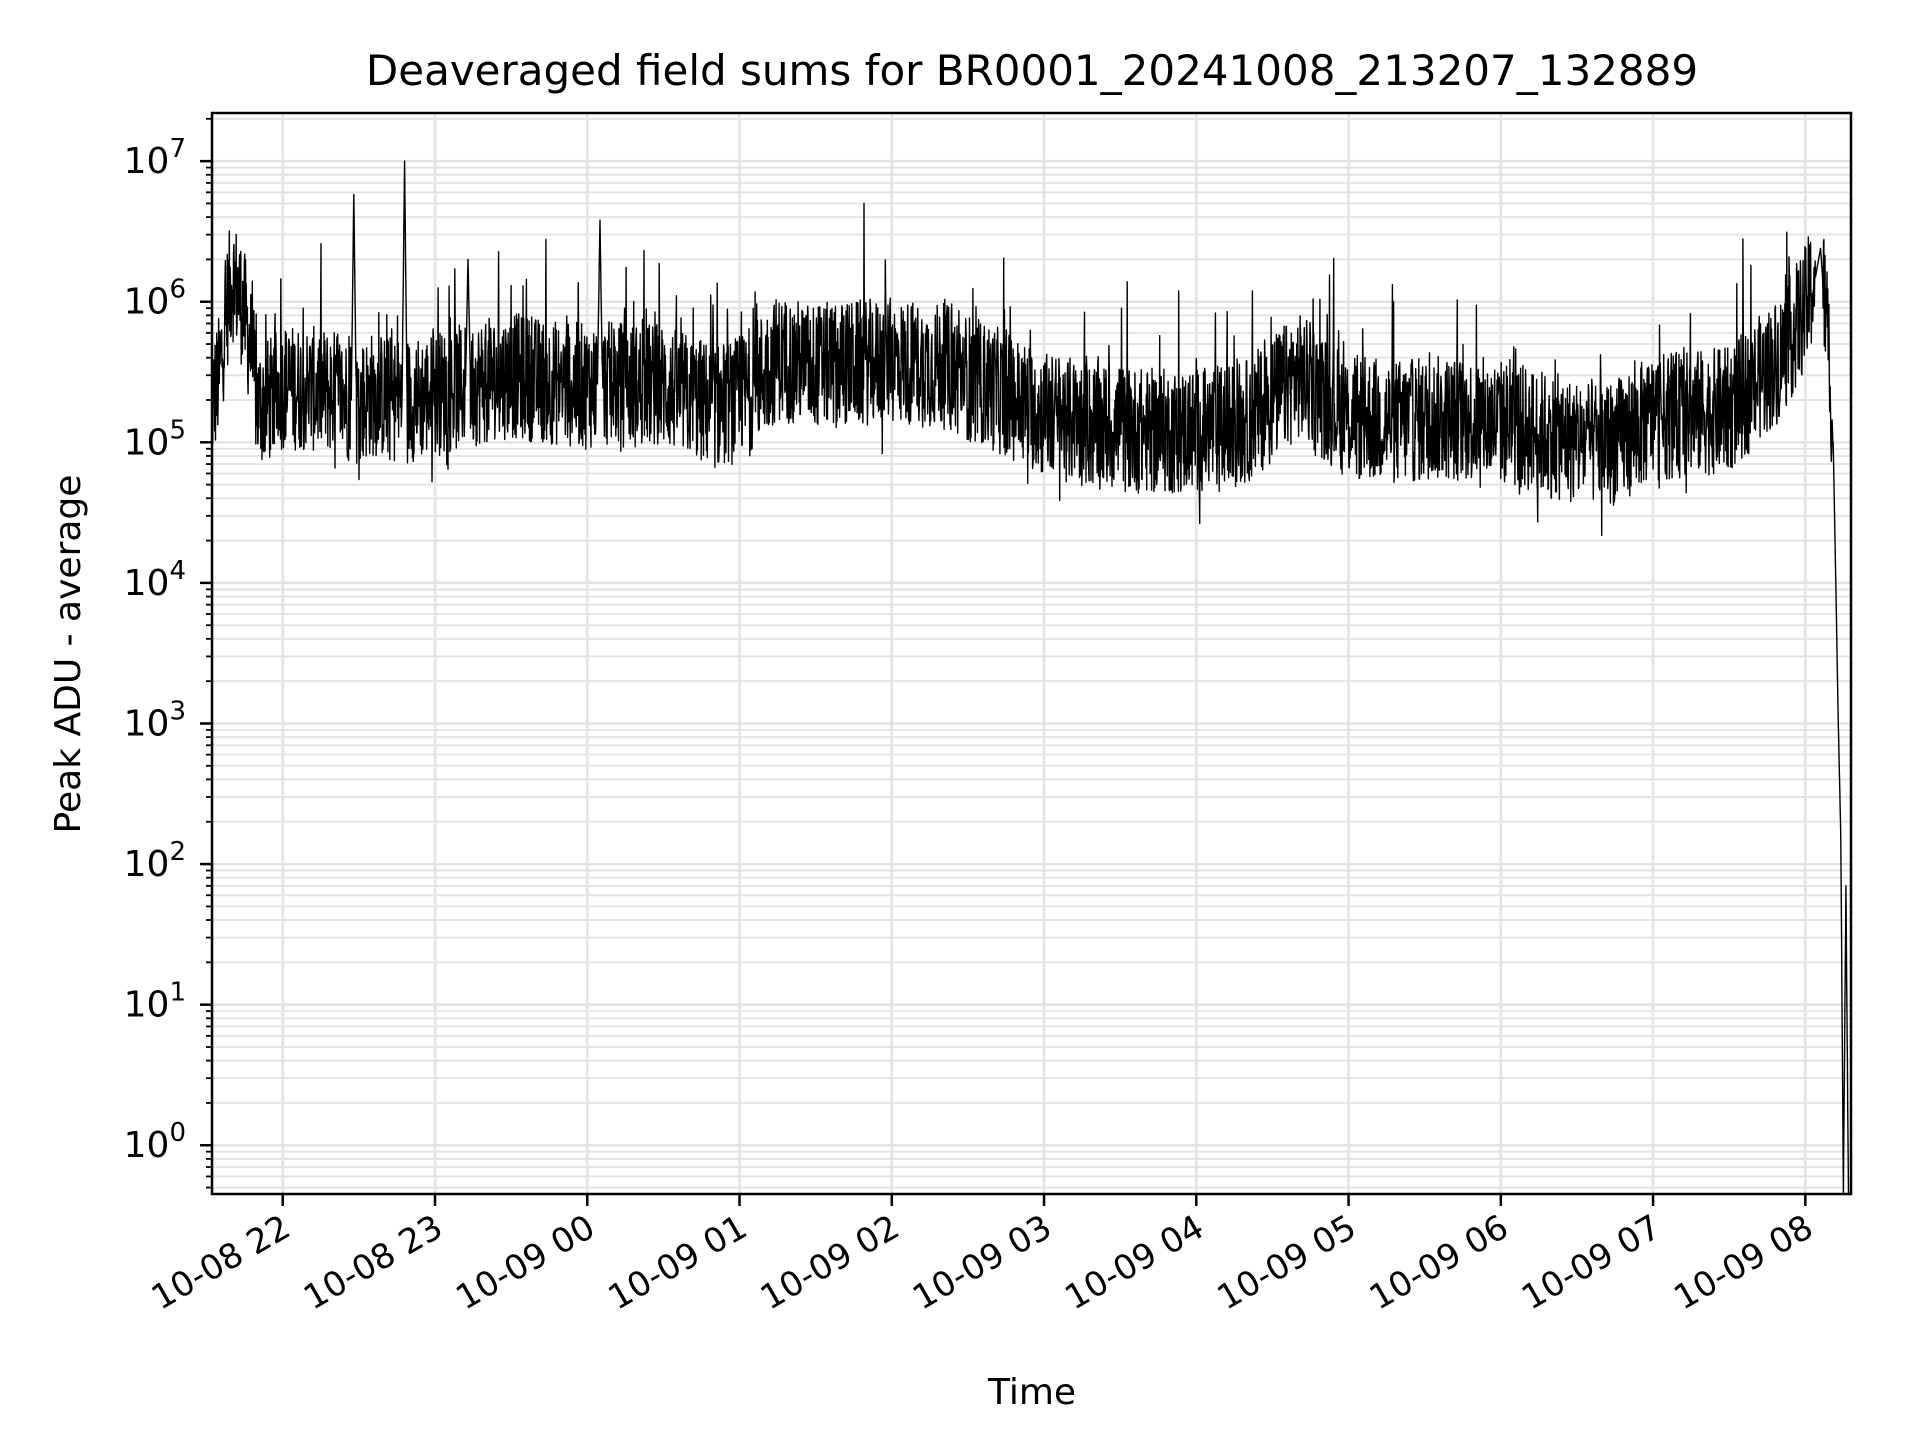  What do you see at coordinates (155, 1002) in the screenshot?
I see `y-tick-label: 10¹` at bounding box center [155, 1002].